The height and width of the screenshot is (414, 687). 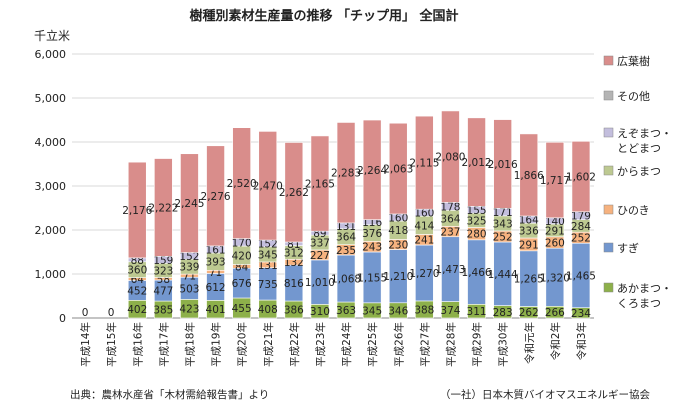 What do you see at coordinates (137, 271) in the screenshot?
I see `data-label: 360` at bounding box center [137, 271].